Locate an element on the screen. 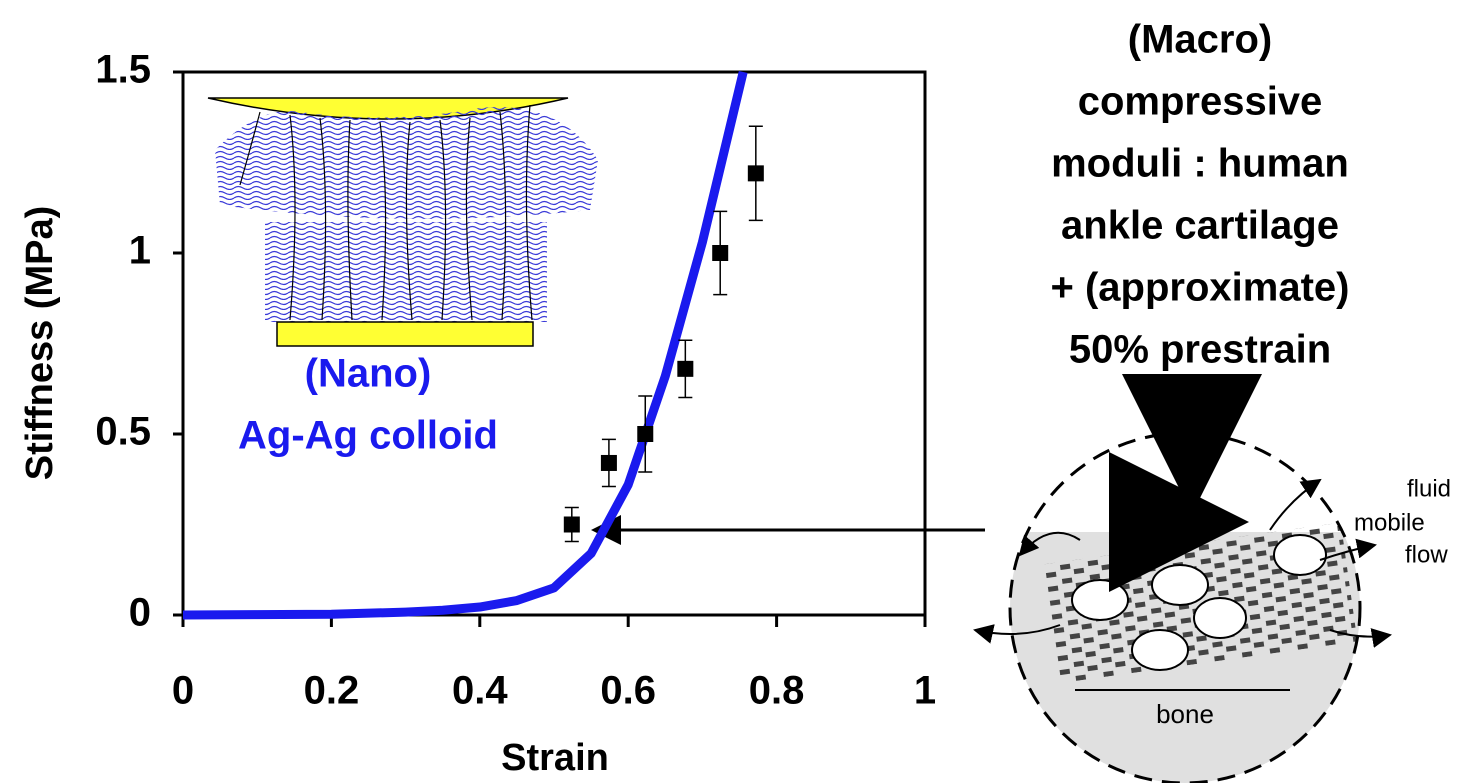  x-axis-title: Strain is located at coordinates (555, 758).